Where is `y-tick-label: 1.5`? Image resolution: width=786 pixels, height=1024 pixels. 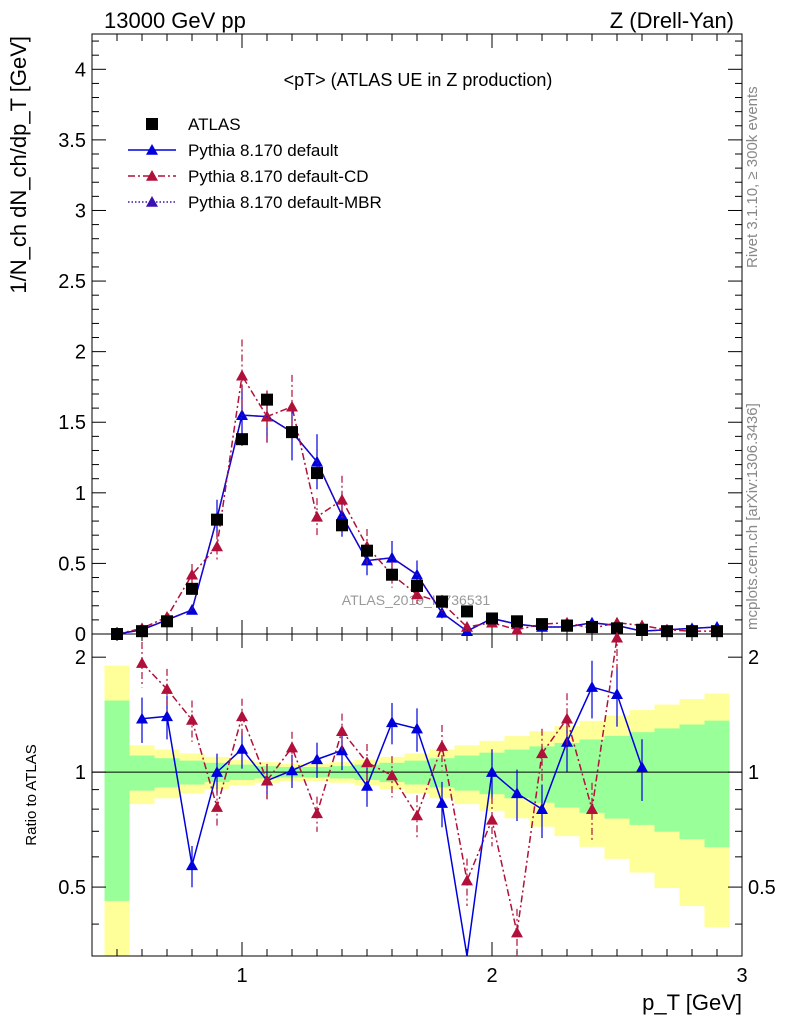
y-tick-label: 1.5 is located at coordinates (72, 423).